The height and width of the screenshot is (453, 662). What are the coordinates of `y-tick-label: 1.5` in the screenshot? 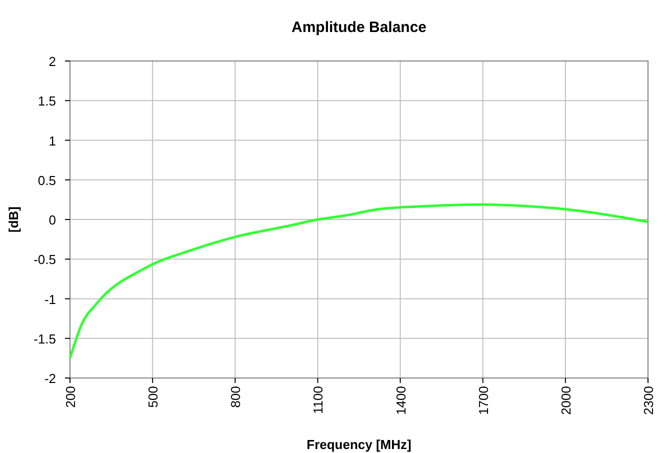 It's located at (47, 101).